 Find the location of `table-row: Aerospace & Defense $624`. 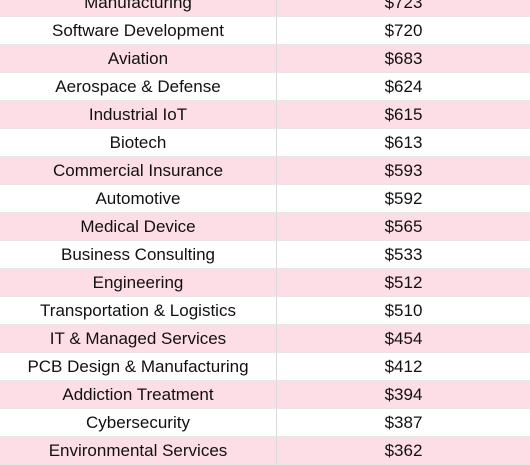

table-row: Aerospace & Defense $624 is located at coordinates (265, 87).